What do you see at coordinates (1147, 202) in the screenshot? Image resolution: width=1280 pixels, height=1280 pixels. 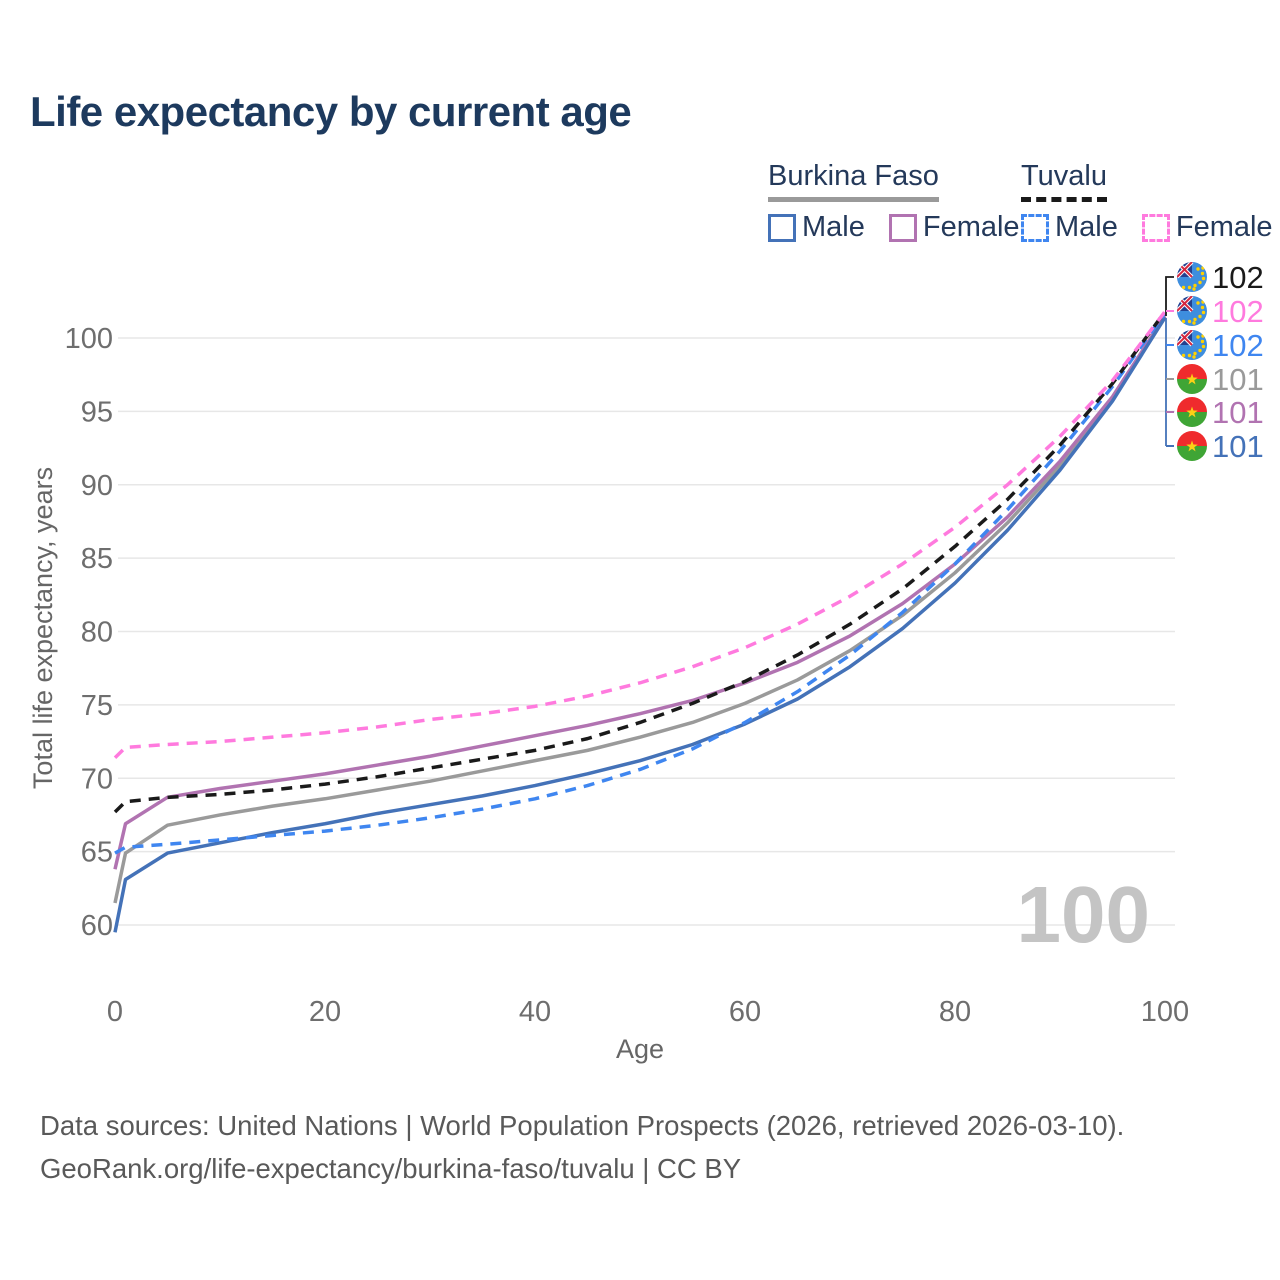 I see `legend-group-tuvalu: Tuvalu Male Female` at bounding box center [1147, 202].